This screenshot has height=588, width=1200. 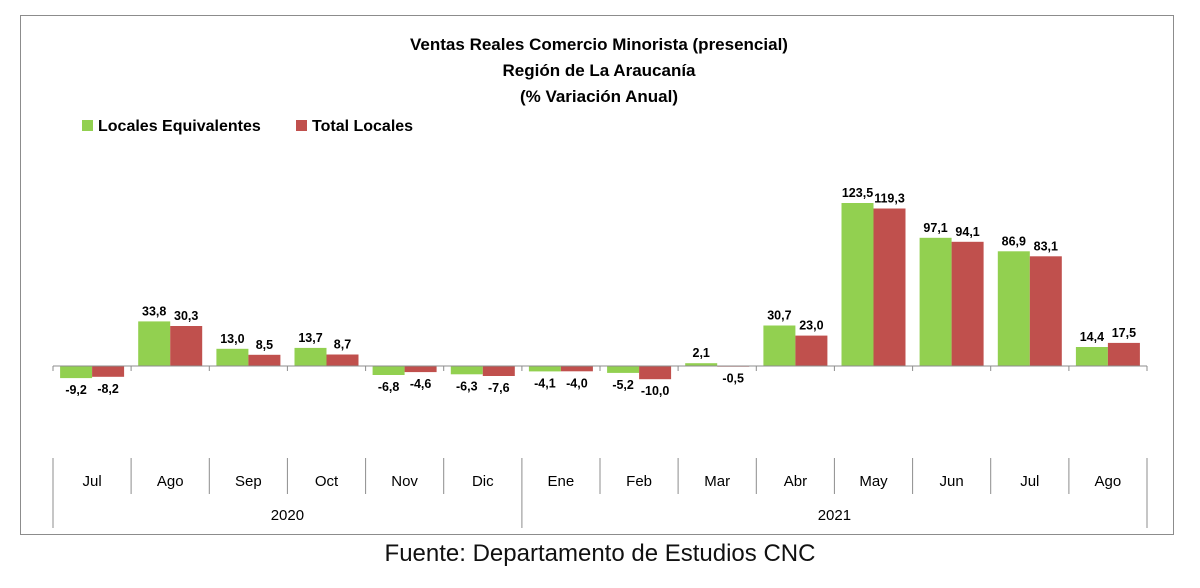 I want to click on legend-swatch-total-locales, so click(x=301, y=125).